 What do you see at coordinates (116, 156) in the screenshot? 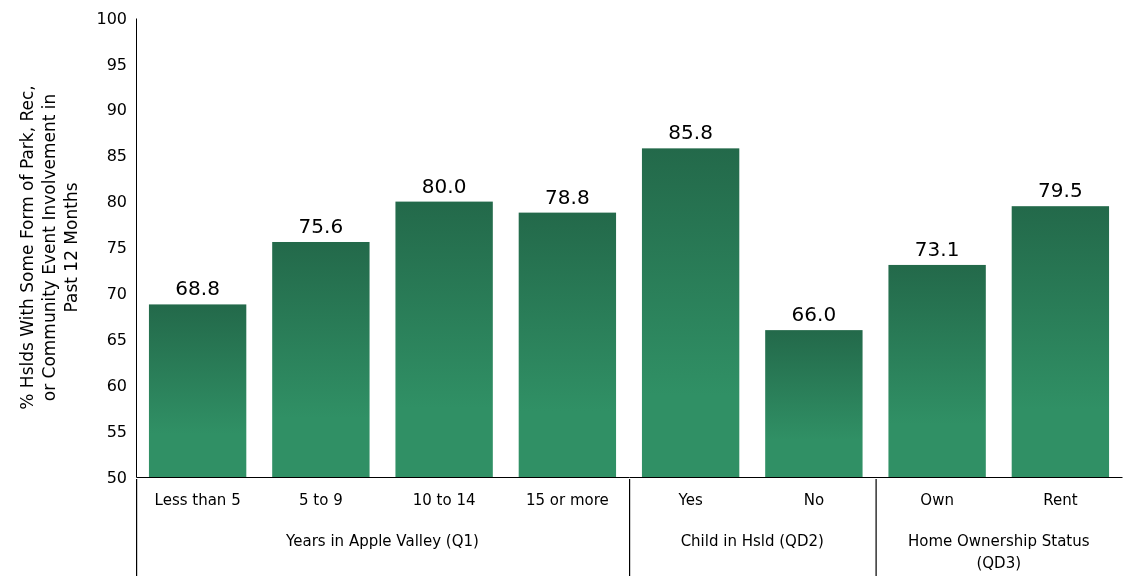
I see `y-tick-label: 85` at bounding box center [116, 156].